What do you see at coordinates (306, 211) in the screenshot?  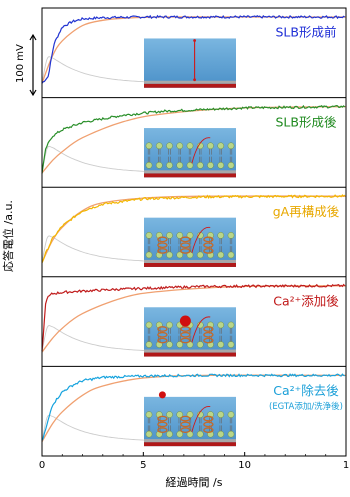 I see `panel-label: gA再構成後` at bounding box center [306, 211].